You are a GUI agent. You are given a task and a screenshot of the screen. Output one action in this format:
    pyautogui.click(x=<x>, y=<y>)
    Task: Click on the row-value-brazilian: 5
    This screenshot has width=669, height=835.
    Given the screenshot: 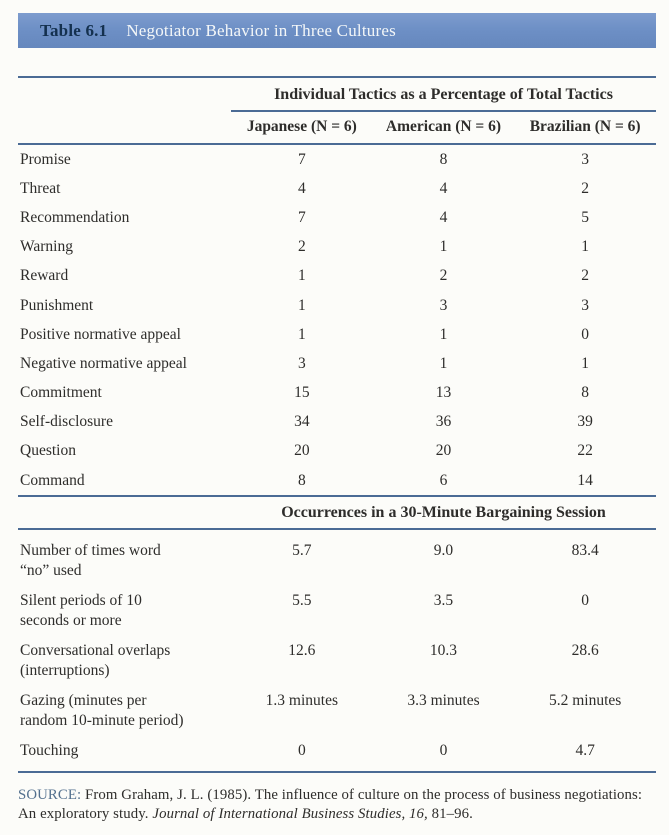 What is the action you would take?
    pyautogui.click(x=585, y=217)
    